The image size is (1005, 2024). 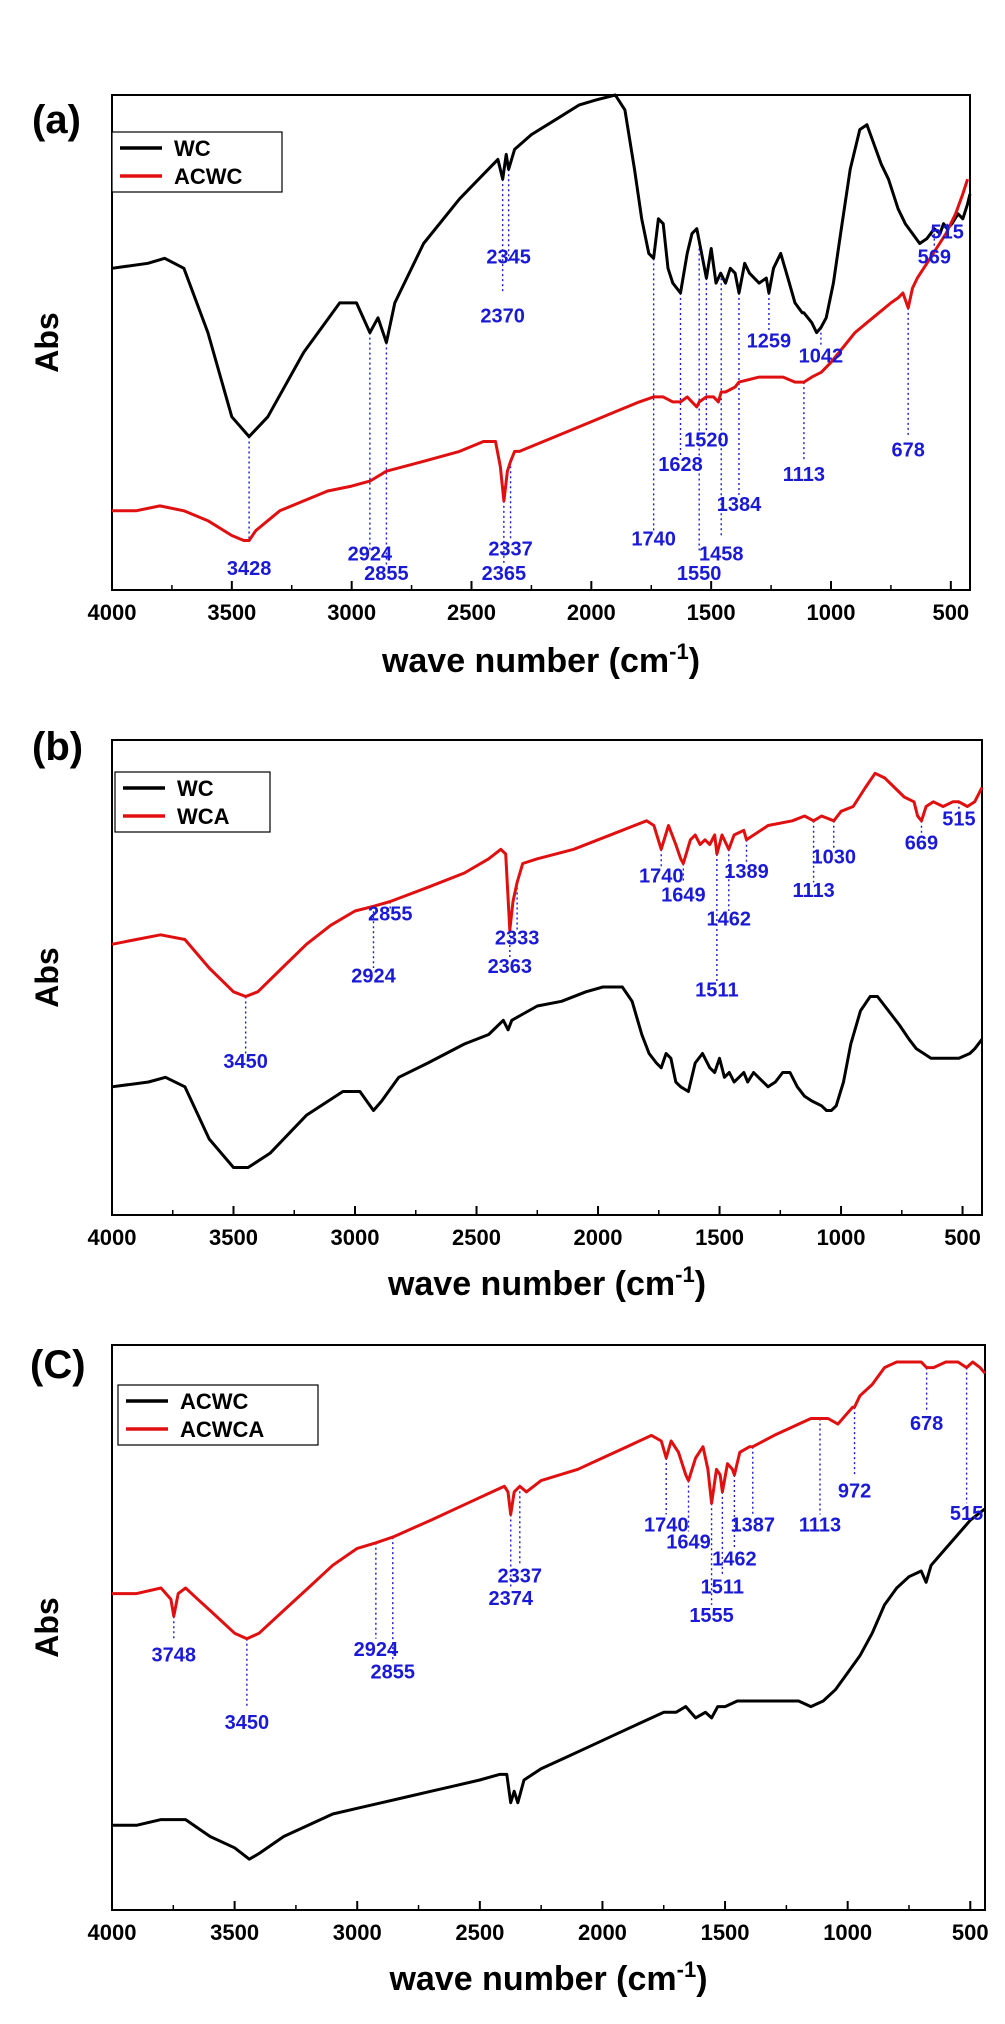 What do you see at coordinates (510, 1599) in the screenshot?
I see `annotation-label: 2374` at bounding box center [510, 1599].